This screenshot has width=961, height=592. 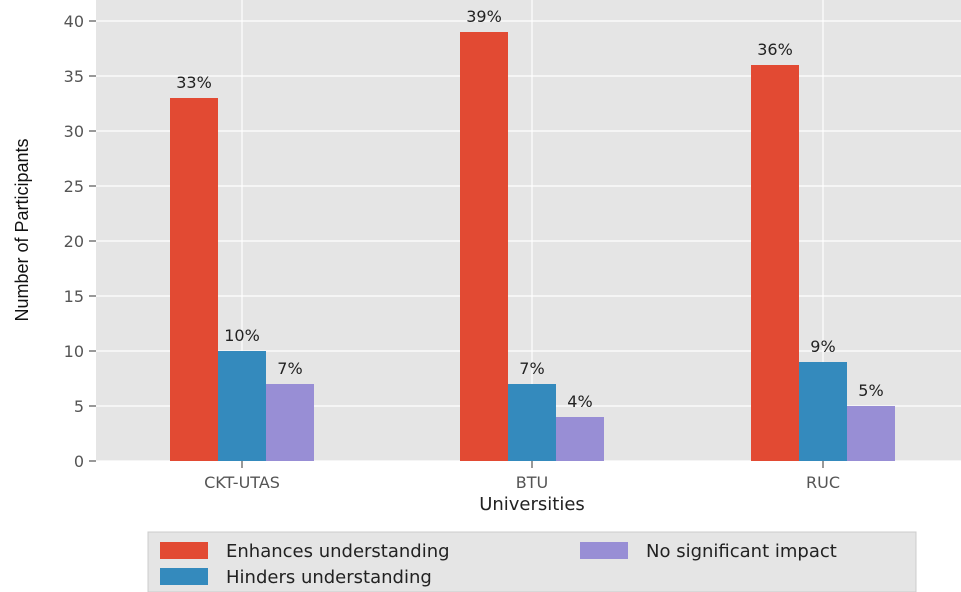 I want to click on x-axis: CKT-UTAS BTU RUC, so click(x=522, y=476).